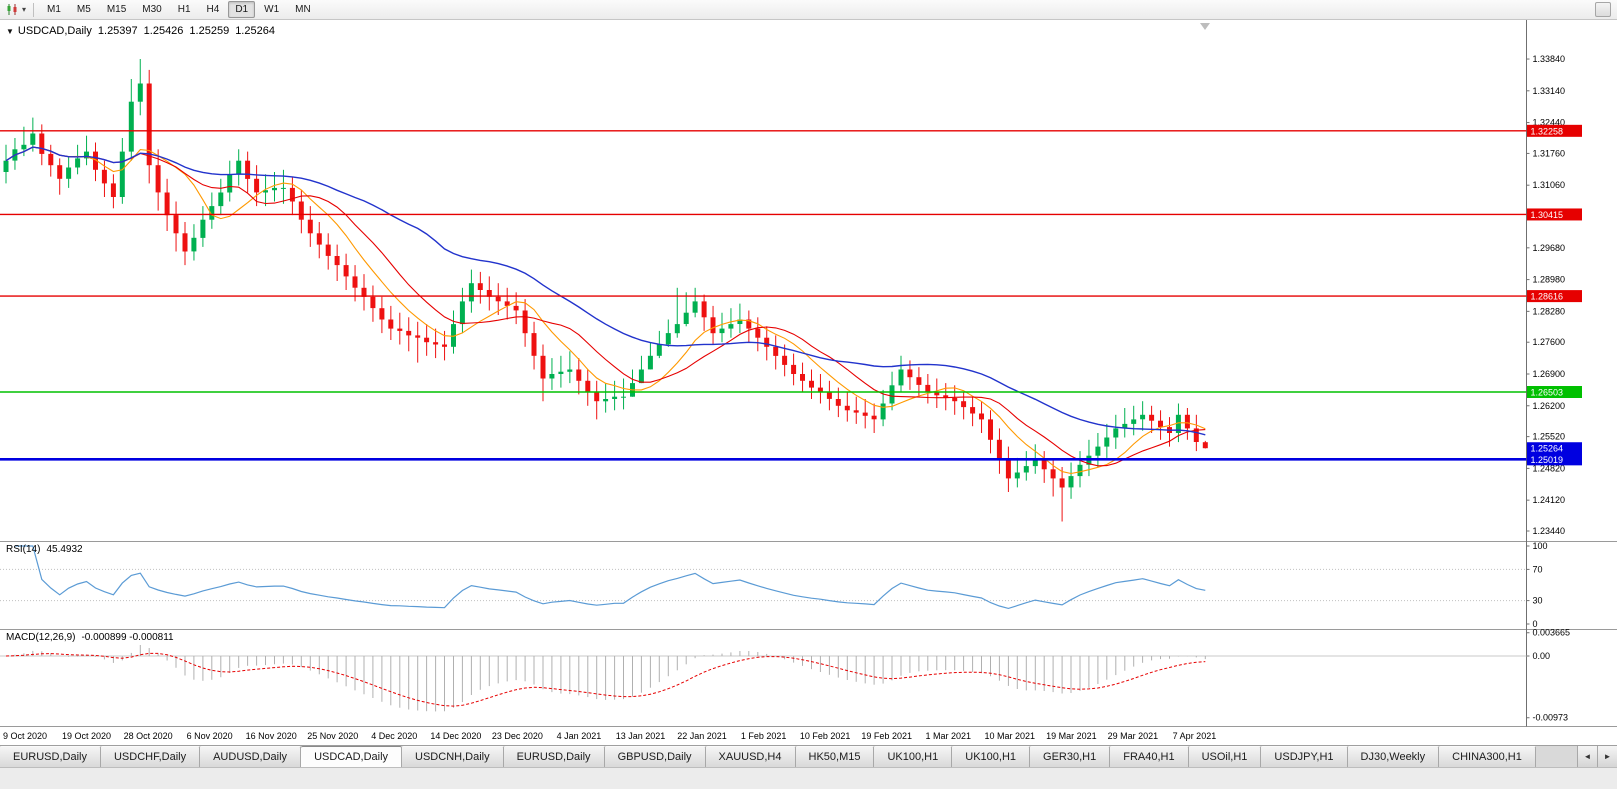  What do you see at coordinates (1547, 449) in the screenshot?
I see `svg-text: 1.25264` at bounding box center [1547, 449].